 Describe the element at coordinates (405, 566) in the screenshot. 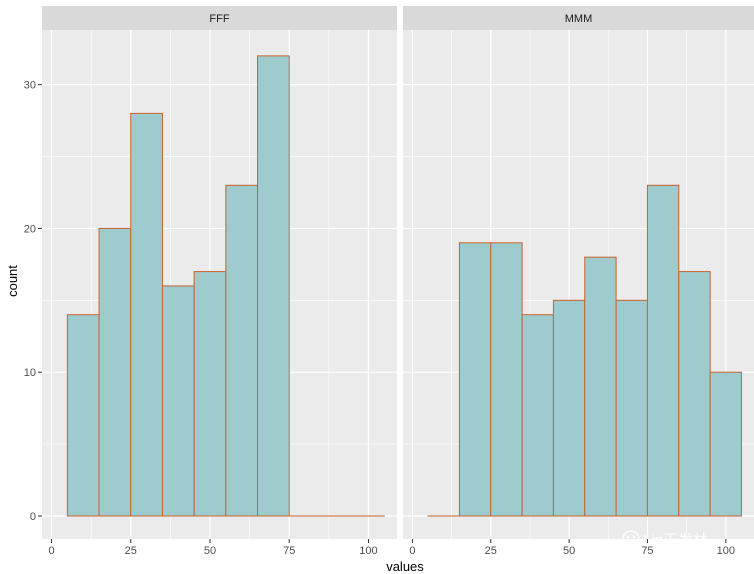

I see `x-axis-title: values` at that location.